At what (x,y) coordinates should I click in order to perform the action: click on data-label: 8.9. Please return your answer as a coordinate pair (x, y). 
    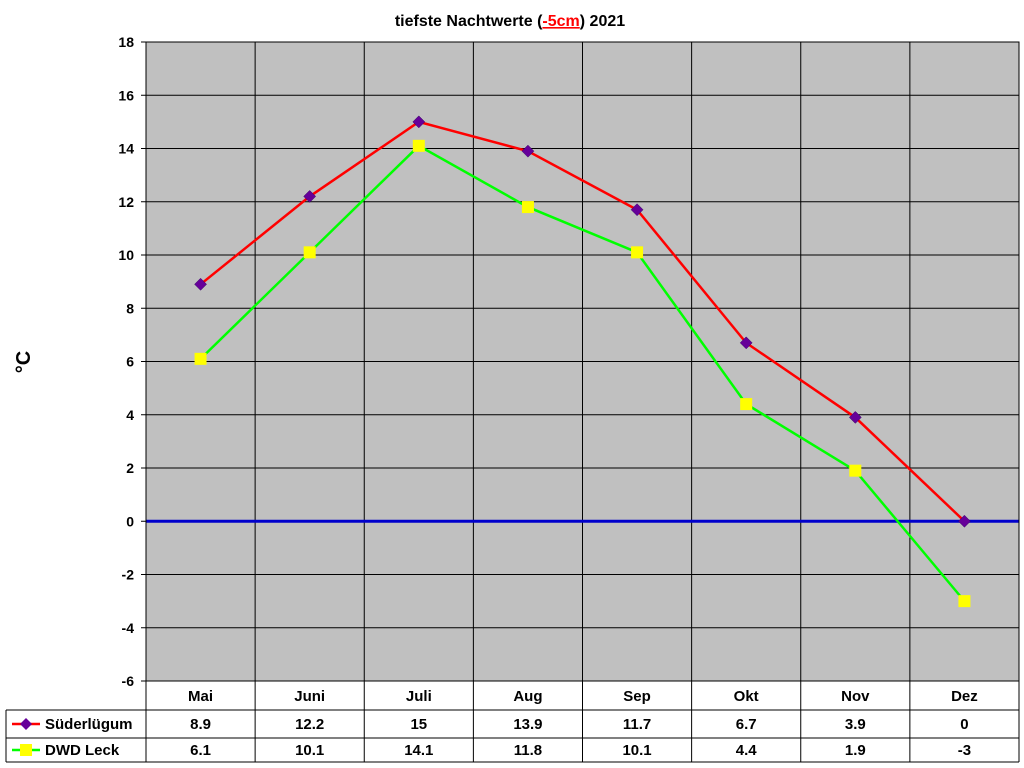
    Looking at the image, I should click on (200, 724).